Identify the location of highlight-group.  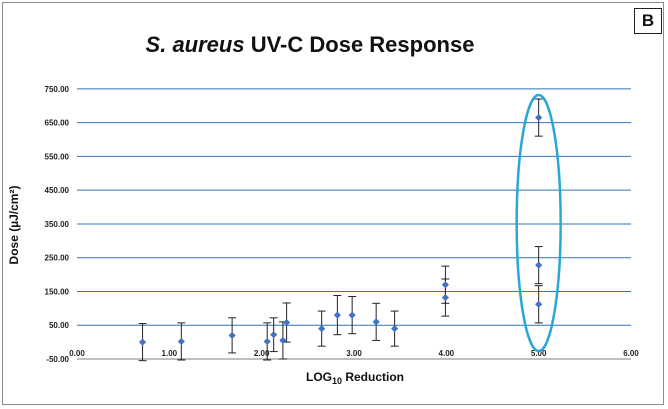
(538, 223).